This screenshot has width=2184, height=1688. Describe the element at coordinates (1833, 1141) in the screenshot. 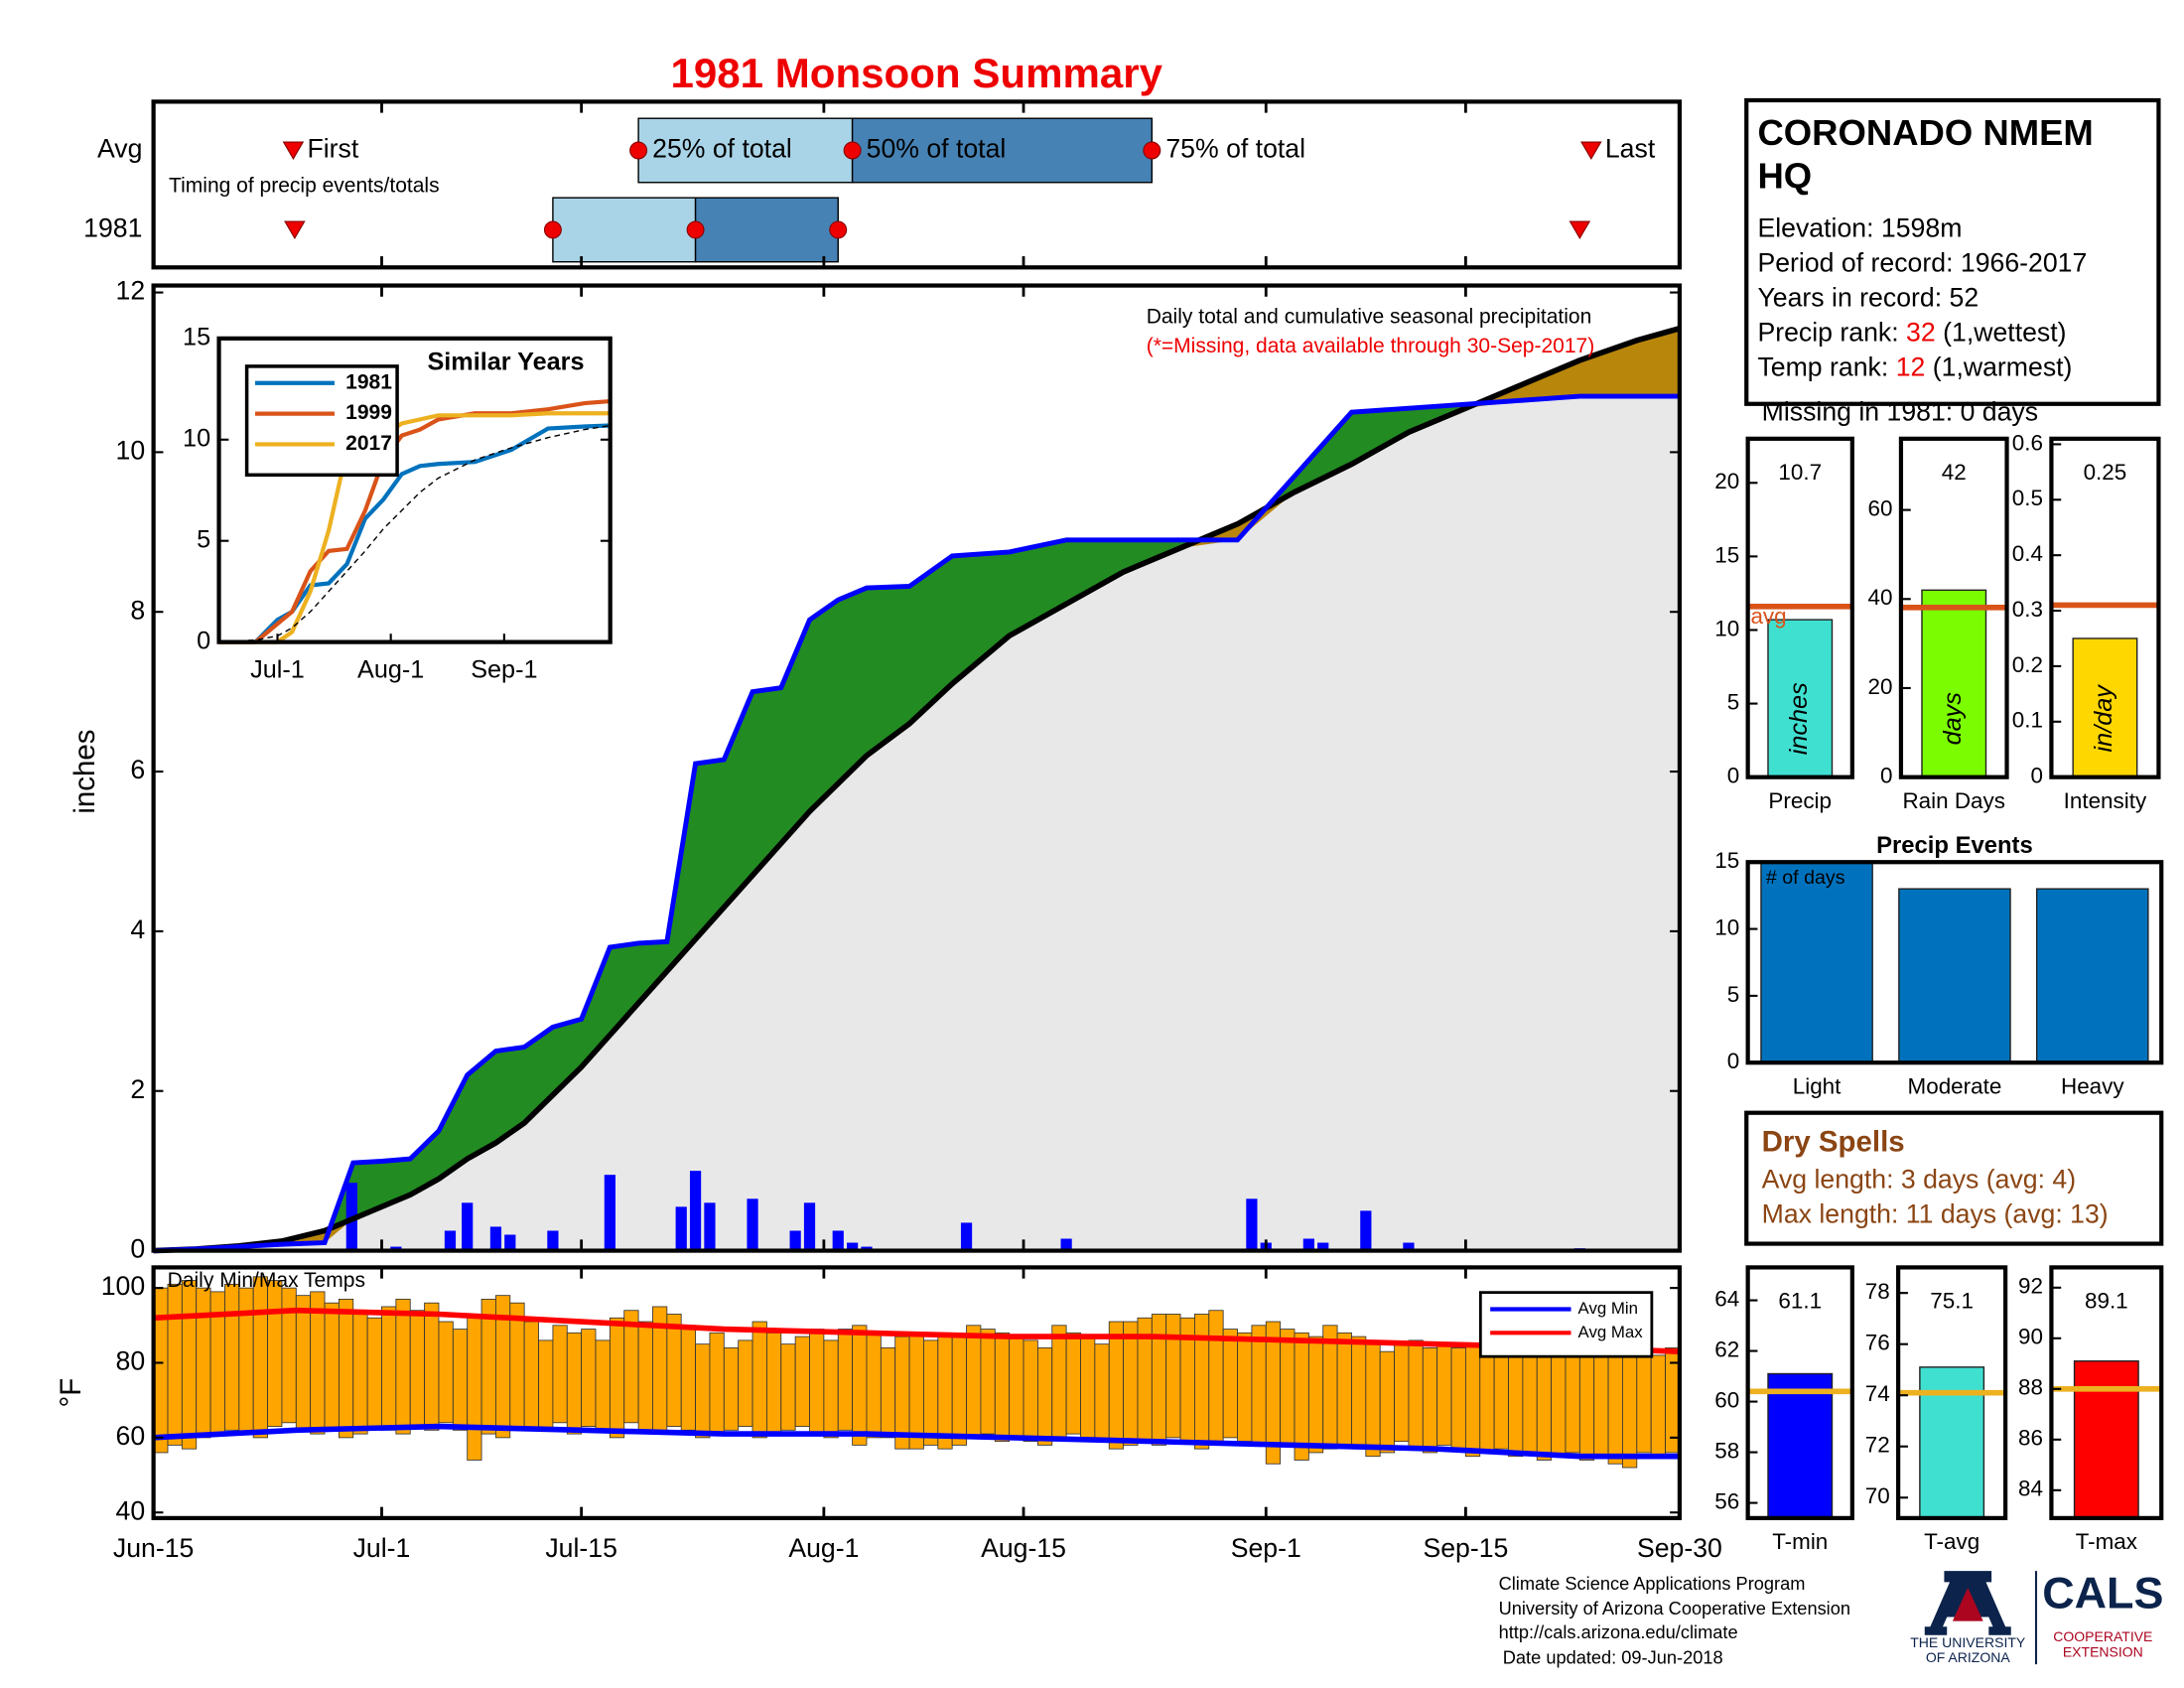

I see `dry-spells-title: Dry Spells` at that location.